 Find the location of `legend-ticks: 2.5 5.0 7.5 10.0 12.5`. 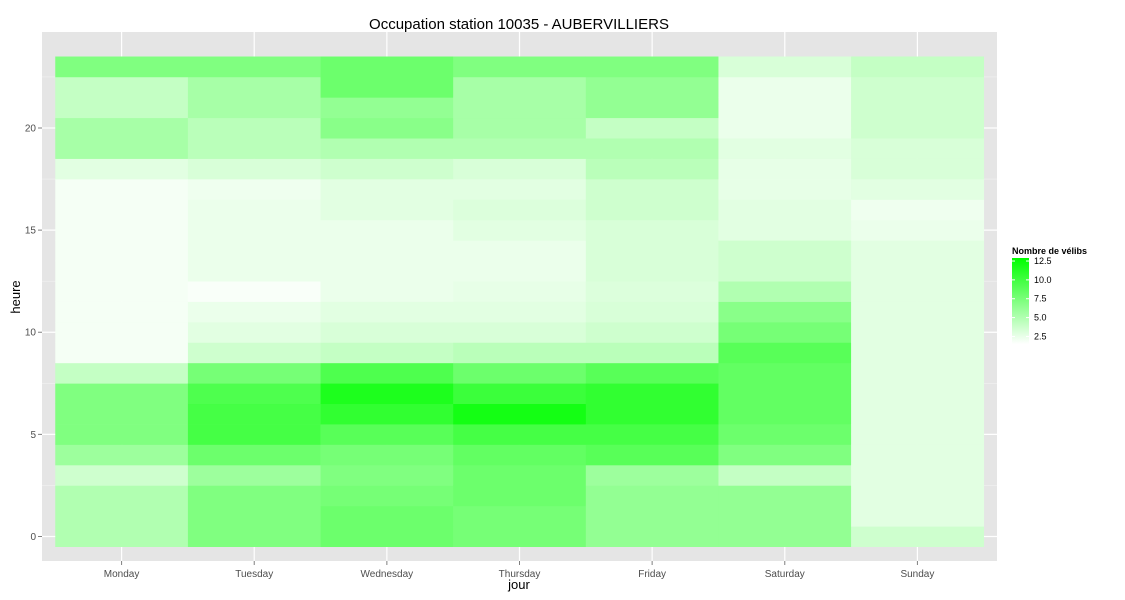

legend-ticks: 2.5 5.0 7.5 10.0 12.5 is located at coordinates (1032, 298).